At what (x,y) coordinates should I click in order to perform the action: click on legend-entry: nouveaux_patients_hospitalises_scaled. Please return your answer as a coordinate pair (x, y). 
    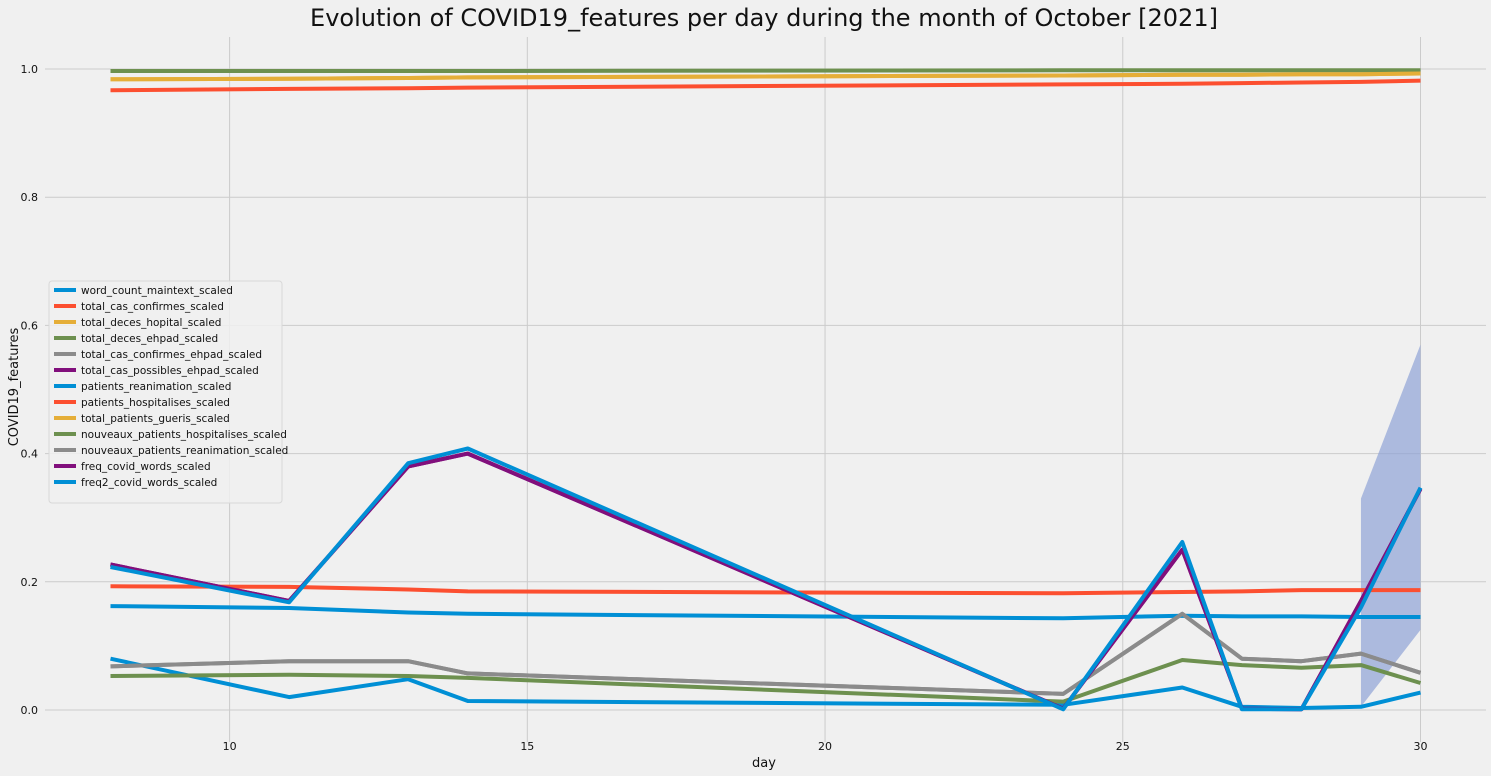
    Looking at the image, I should click on (184, 435).